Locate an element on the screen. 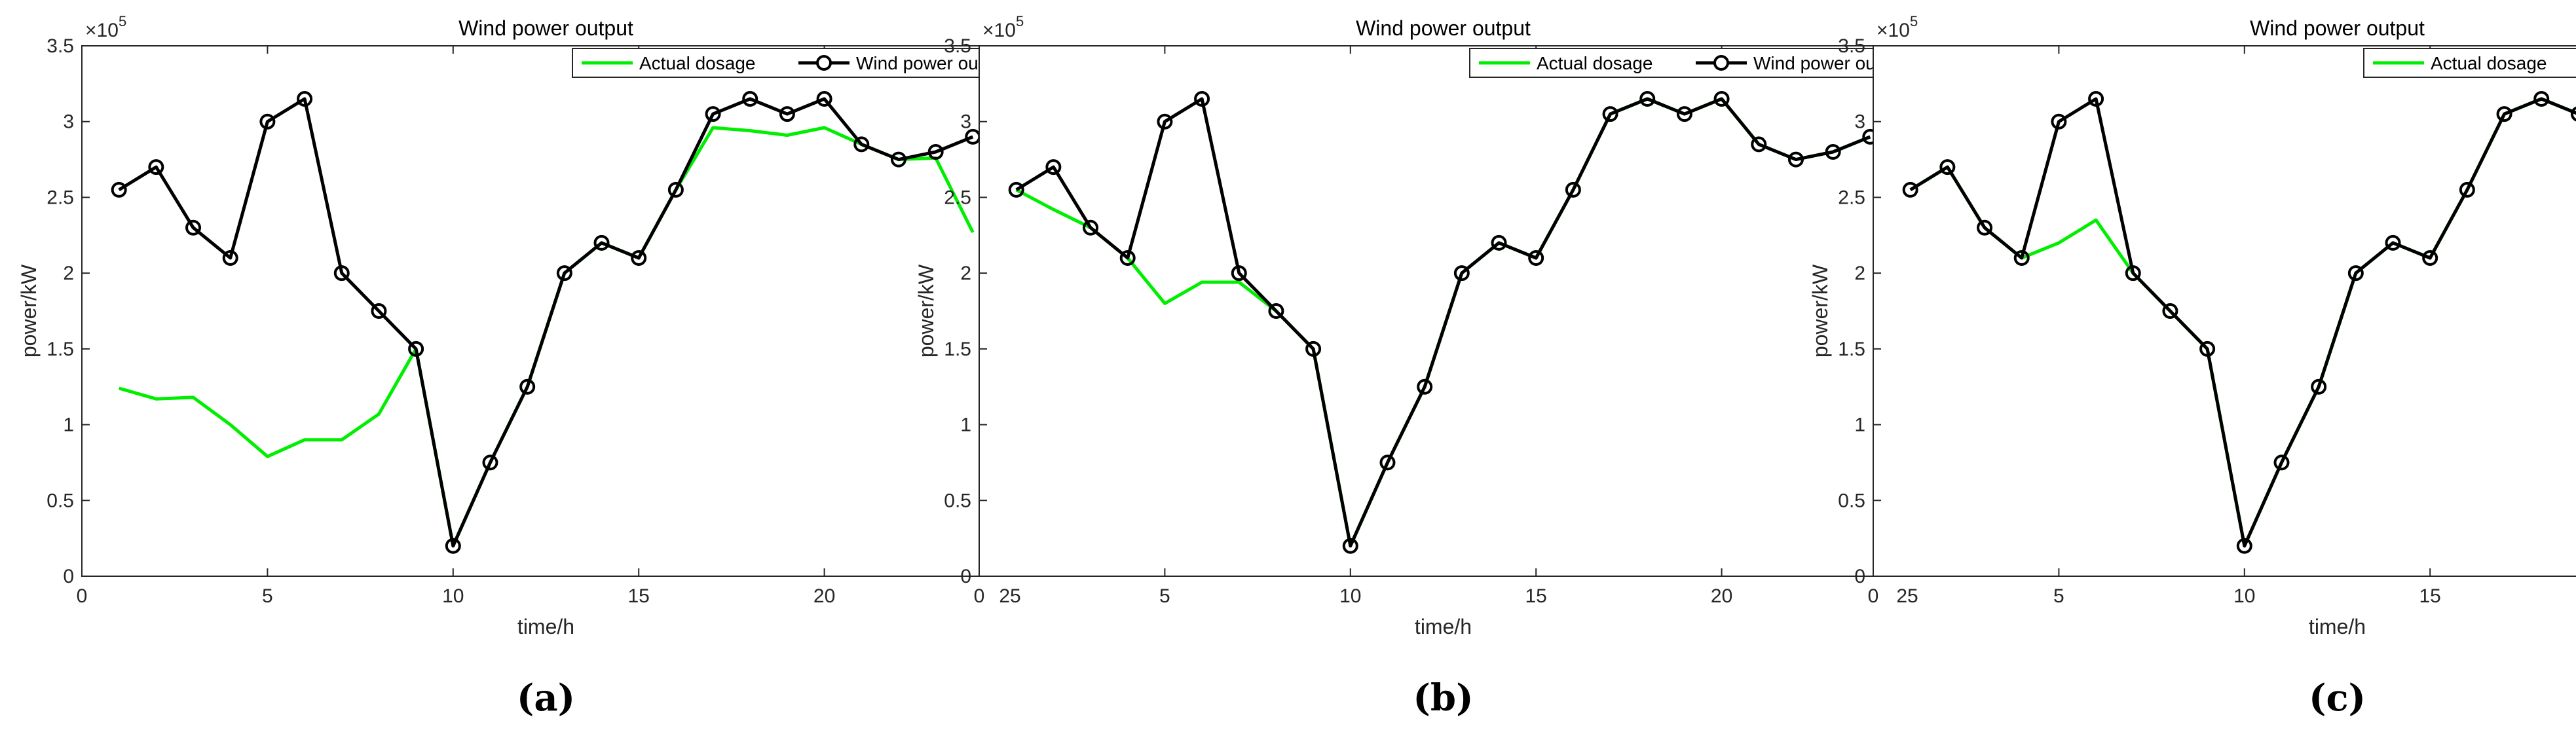 Image resolution: width=2576 pixels, height=734 pixels. legend-box is located at coordinates (788, 63).